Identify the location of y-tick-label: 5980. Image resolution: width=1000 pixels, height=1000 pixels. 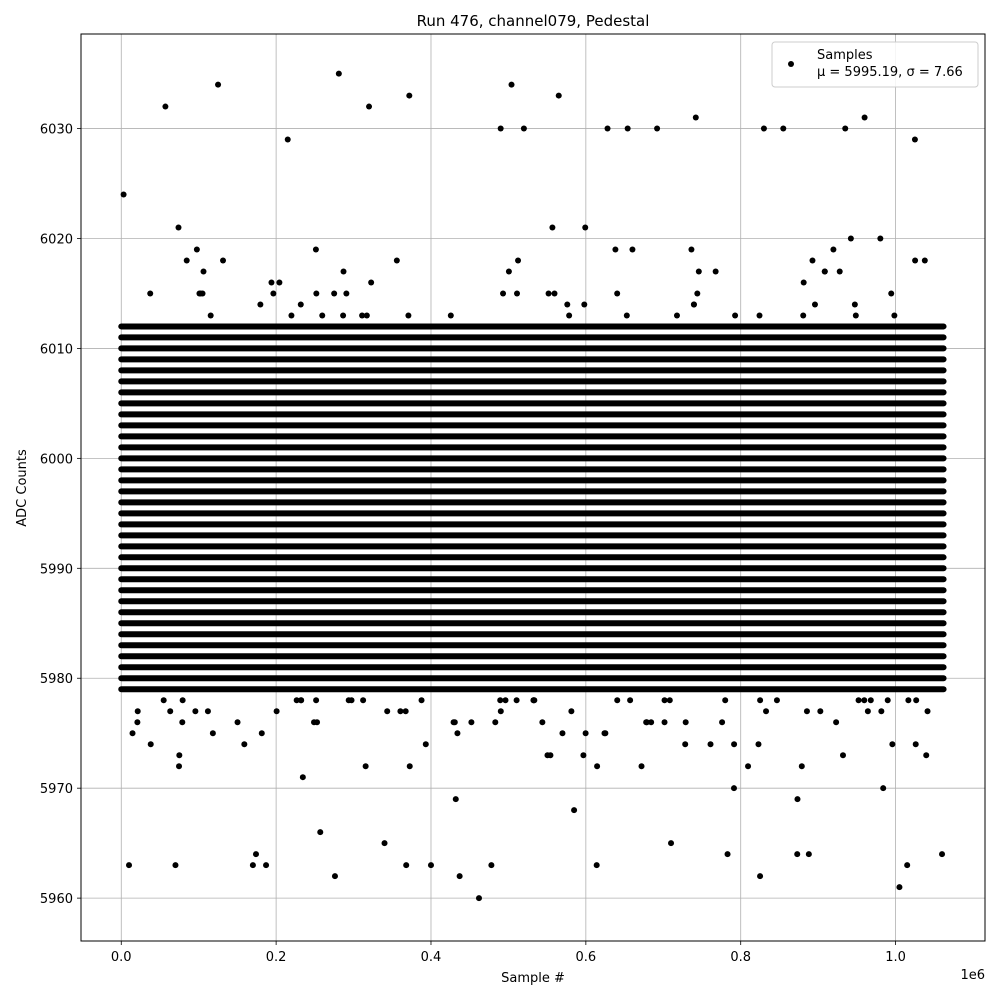
(56, 679).